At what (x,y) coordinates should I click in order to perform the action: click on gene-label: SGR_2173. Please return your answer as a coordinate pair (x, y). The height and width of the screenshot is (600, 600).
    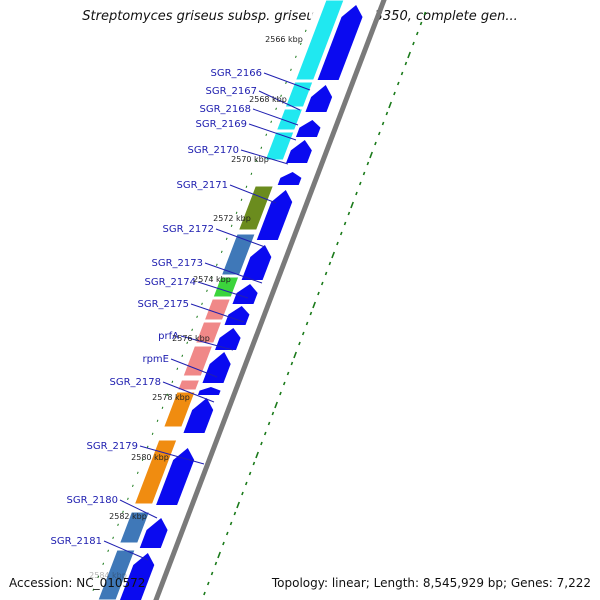
    Looking at the image, I should click on (178, 263).